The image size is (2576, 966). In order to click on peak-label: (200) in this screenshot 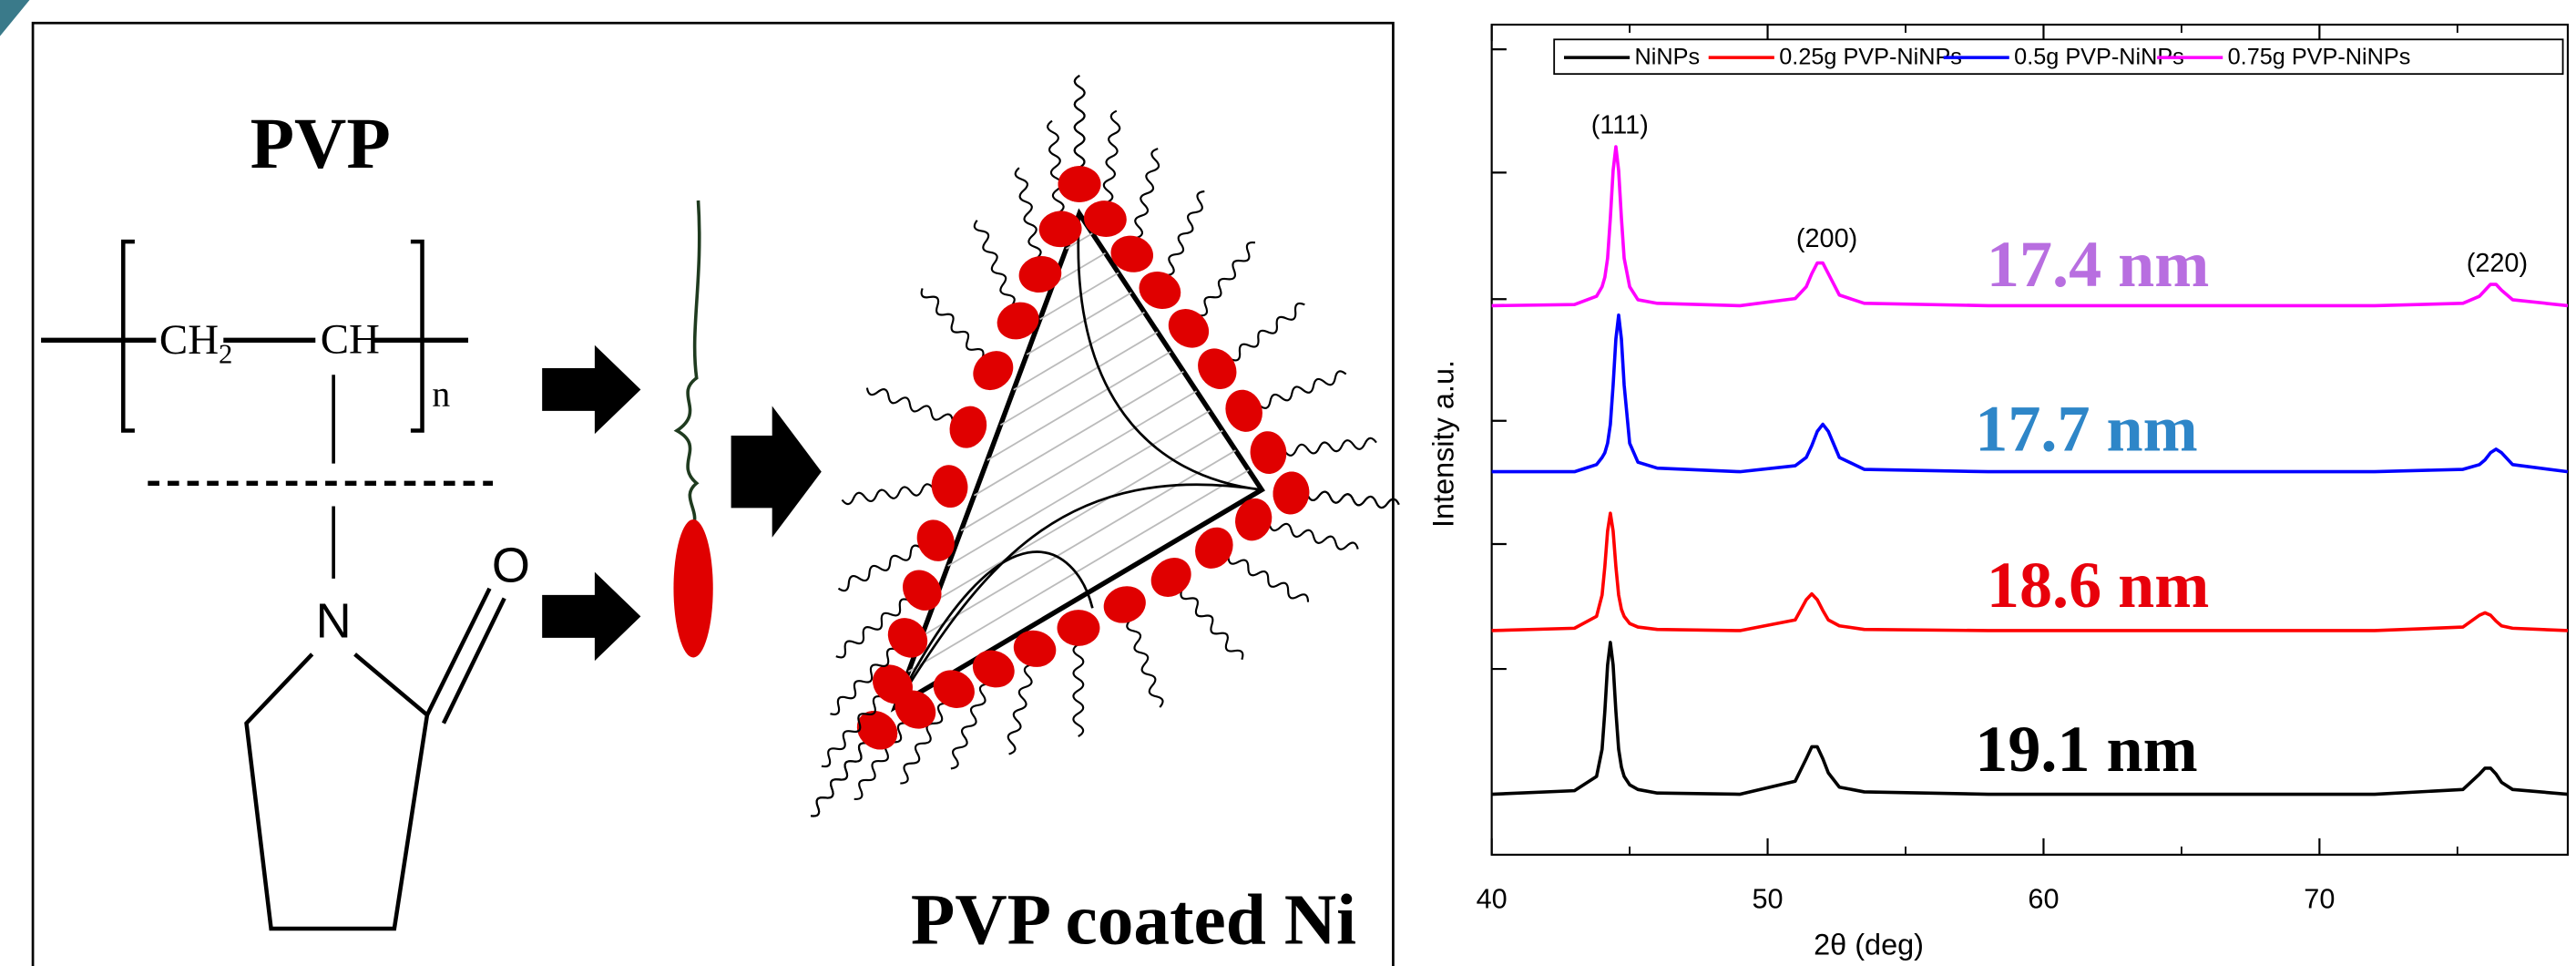, I will do `click(1826, 238)`.